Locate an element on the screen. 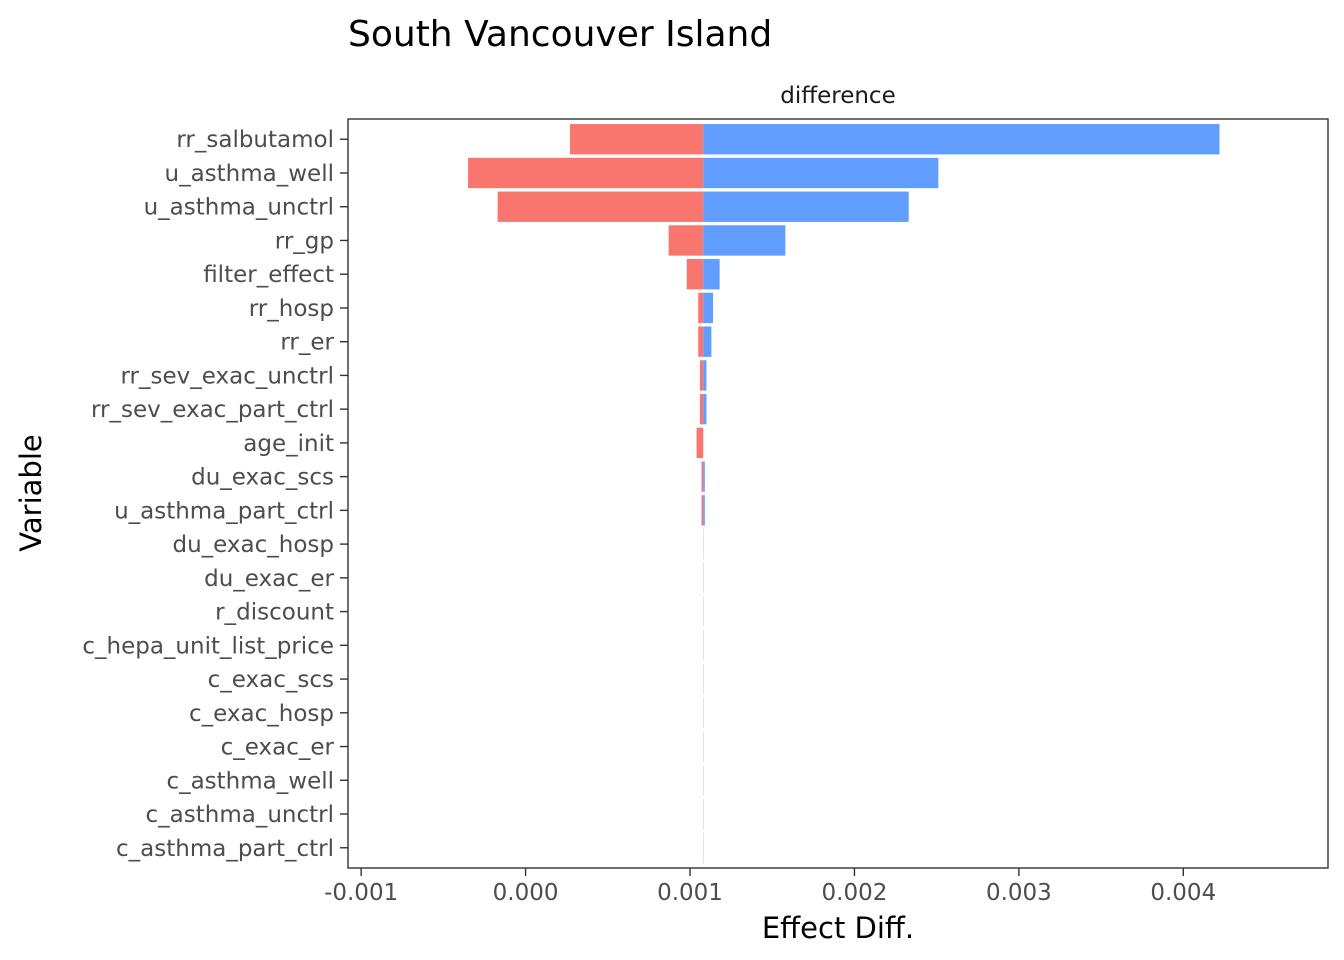 Image resolution: width=1344 pixels, height=960 pixels. y-tick-label: r_discount is located at coordinates (274, 613).